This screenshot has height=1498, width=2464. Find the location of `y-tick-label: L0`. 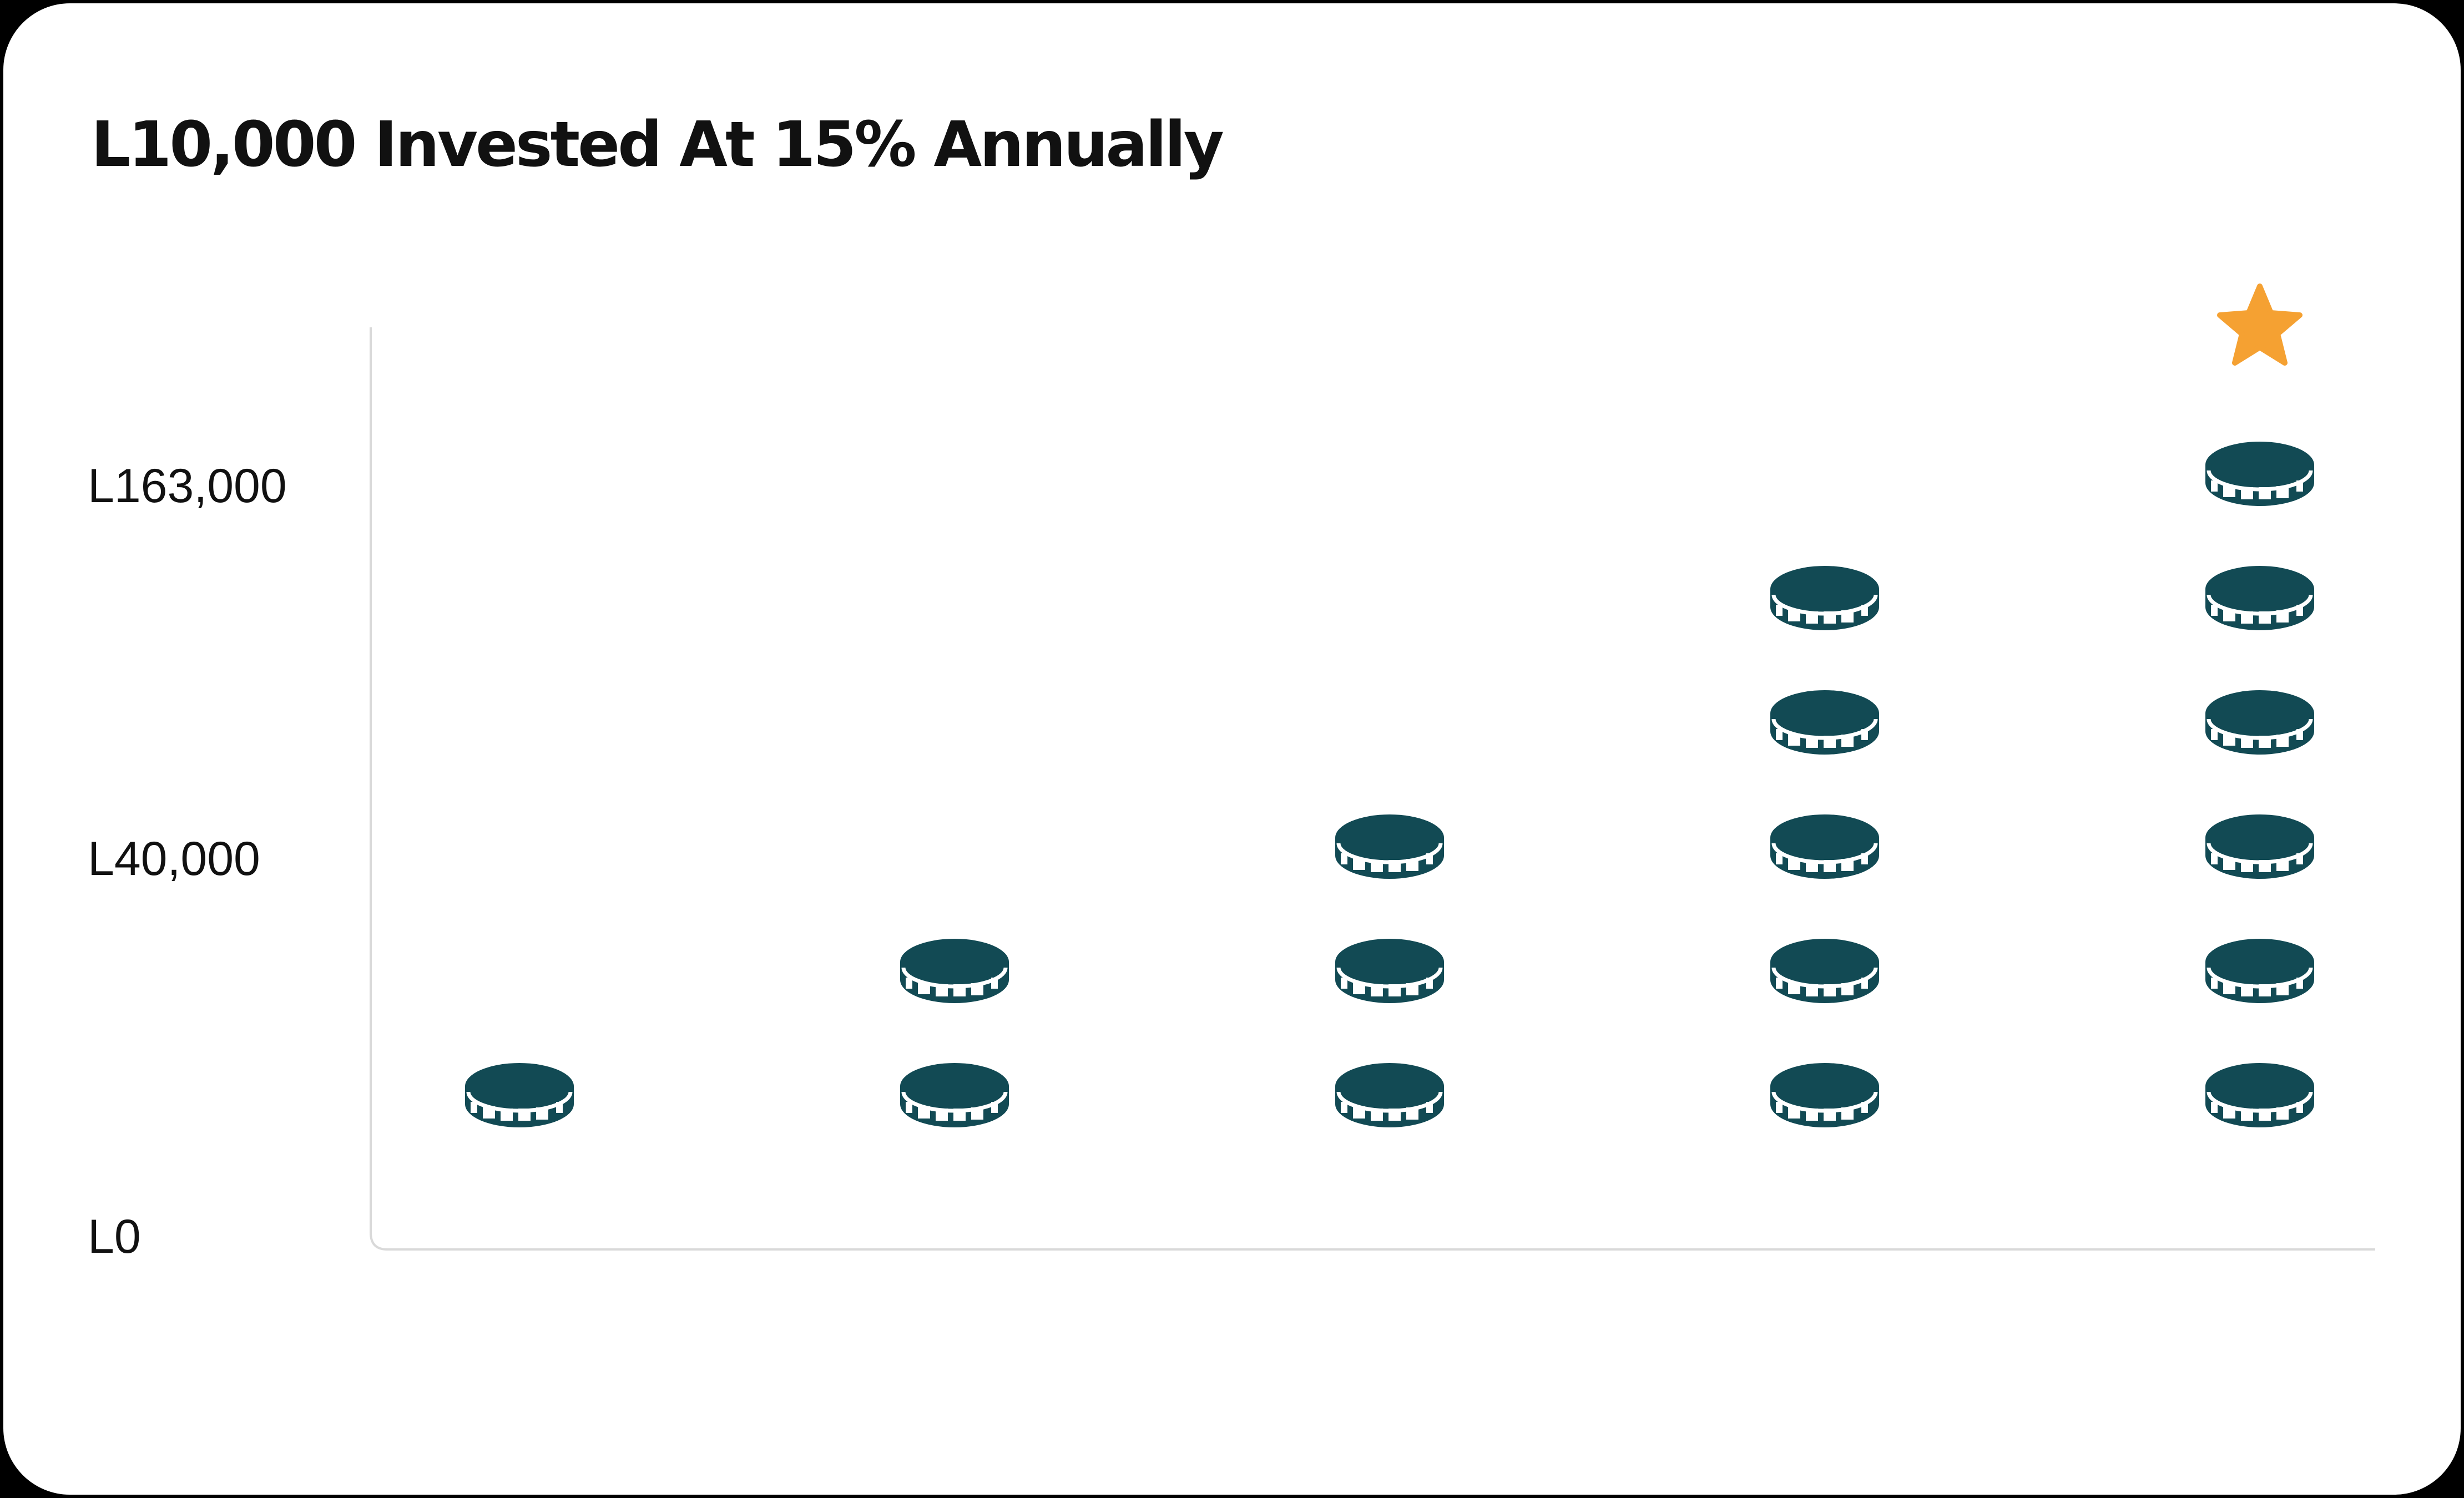

y-tick-label: L0 is located at coordinates (114, 1236).